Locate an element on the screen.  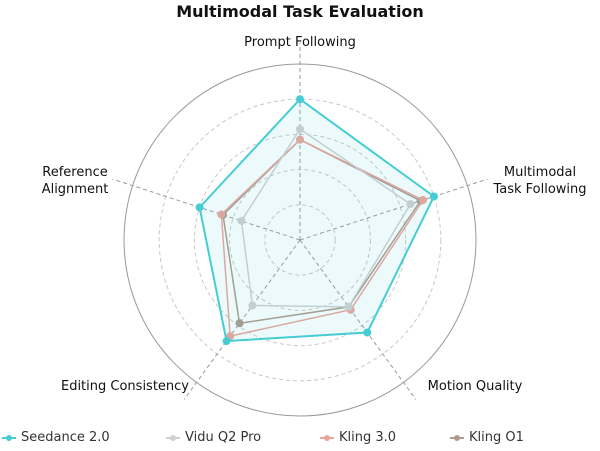
axis-label-motion-quality: Motion Quality is located at coordinates (475, 386).